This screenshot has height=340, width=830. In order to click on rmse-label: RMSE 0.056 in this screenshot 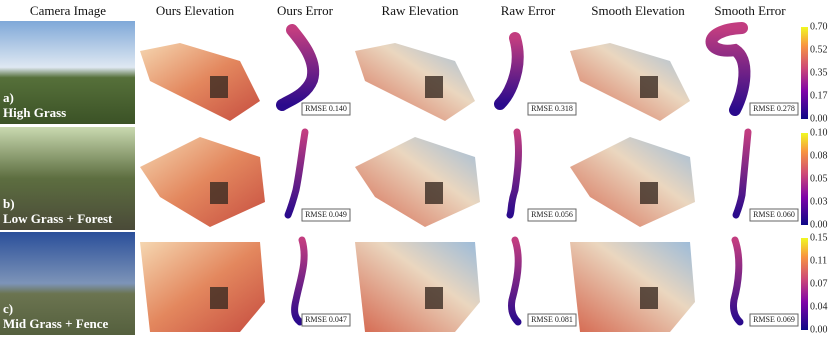, I will do `click(552, 214)`.